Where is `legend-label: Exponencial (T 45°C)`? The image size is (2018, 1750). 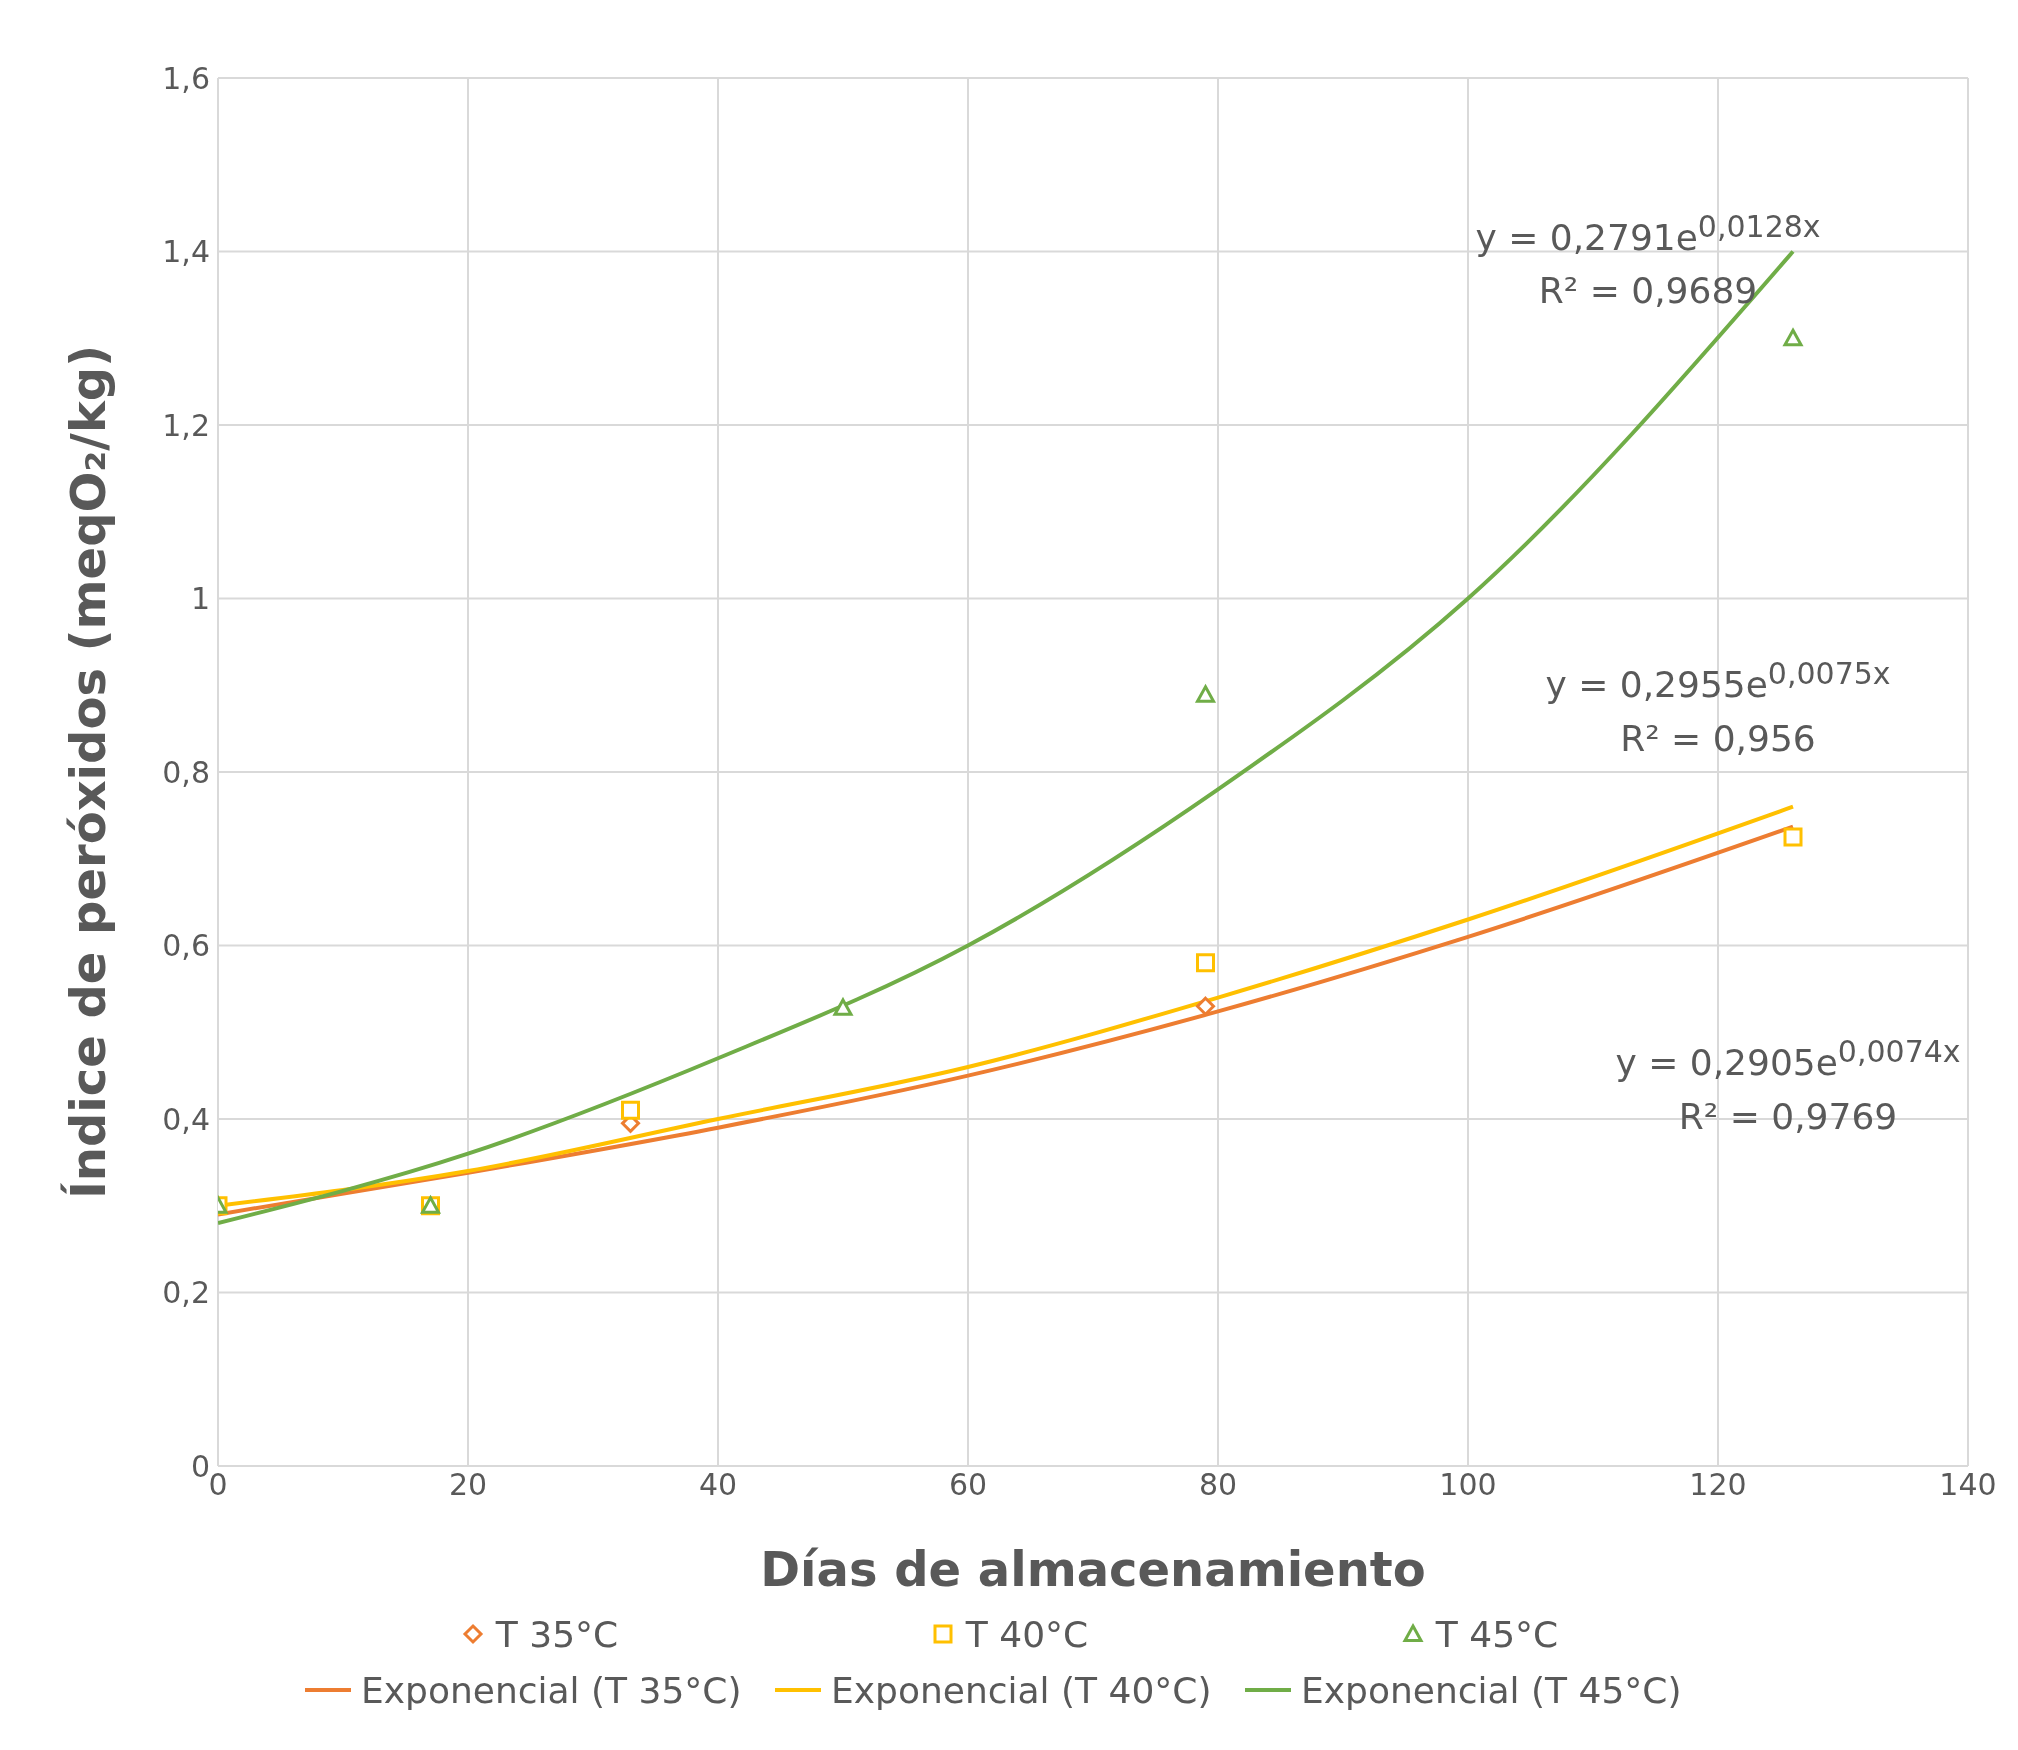
legend-label: Exponencial (T 45°C) is located at coordinates (1491, 1690).